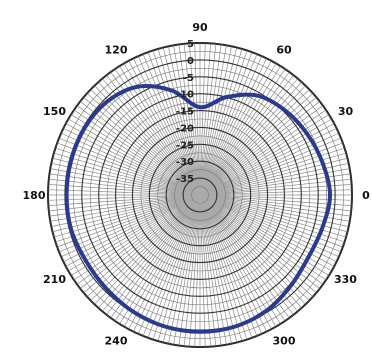  I want to click on radial-tick-label: -35, so click(185, 179).